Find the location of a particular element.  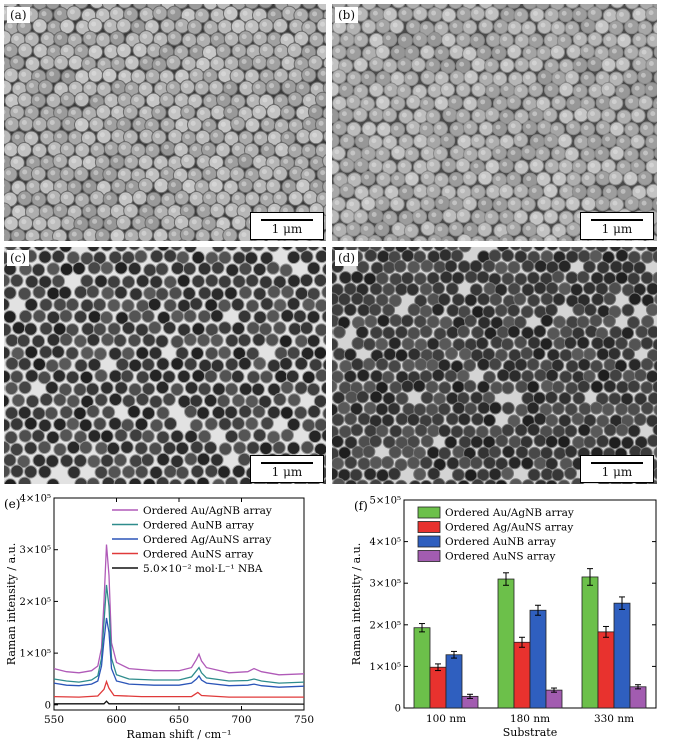

scale-bar-a: 1 μm is located at coordinates (287, 226).